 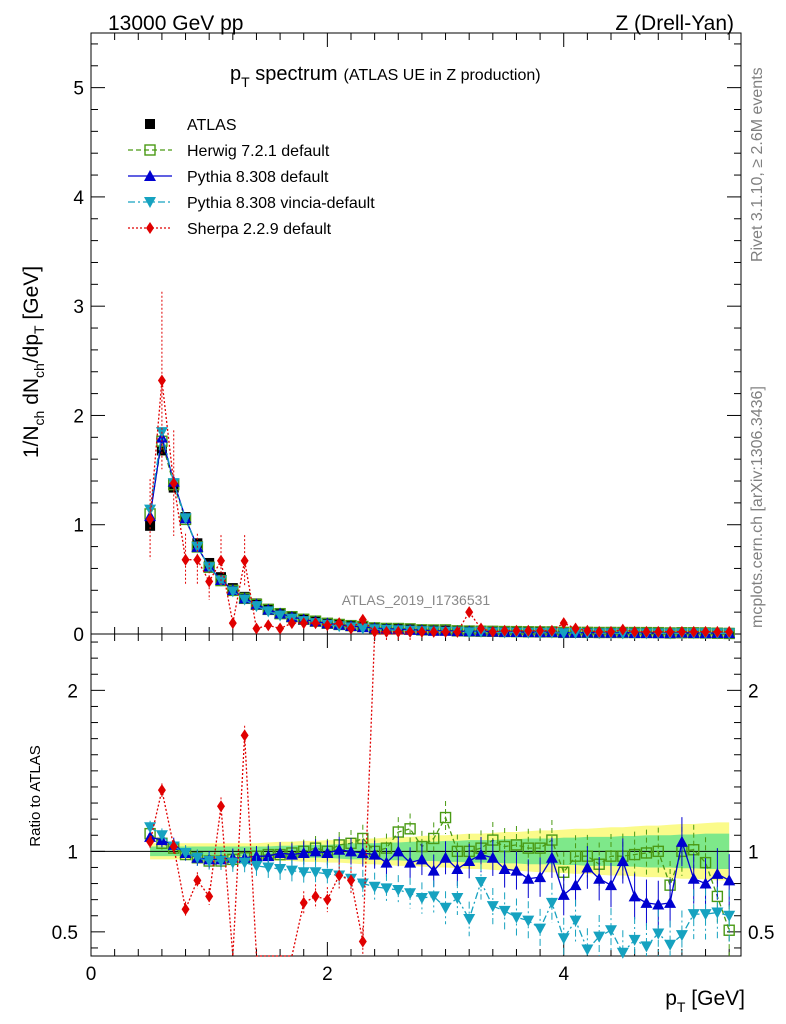 I want to click on ratio-y-tick-label: 1, so click(x=72, y=852).